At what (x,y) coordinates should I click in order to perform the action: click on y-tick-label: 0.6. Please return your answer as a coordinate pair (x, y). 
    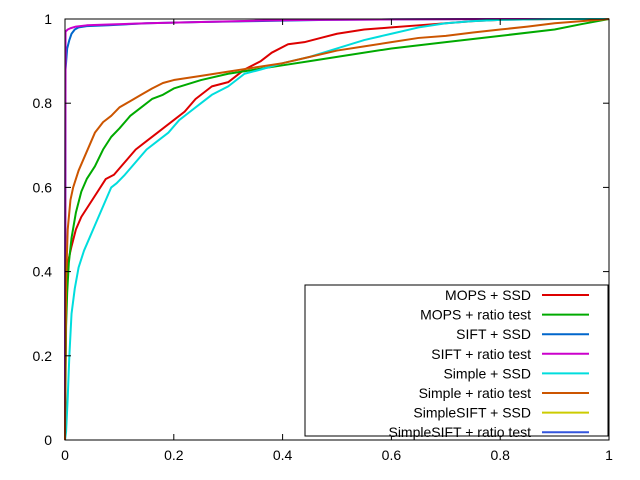
    Looking at the image, I should click on (43, 187).